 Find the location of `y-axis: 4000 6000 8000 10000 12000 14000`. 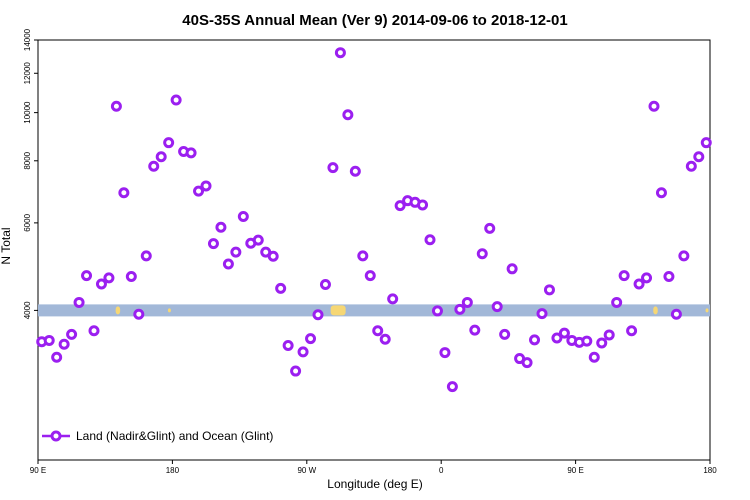

y-axis: 4000 6000 8000 10000 12000 14000 is located at coordinates (30, 173).